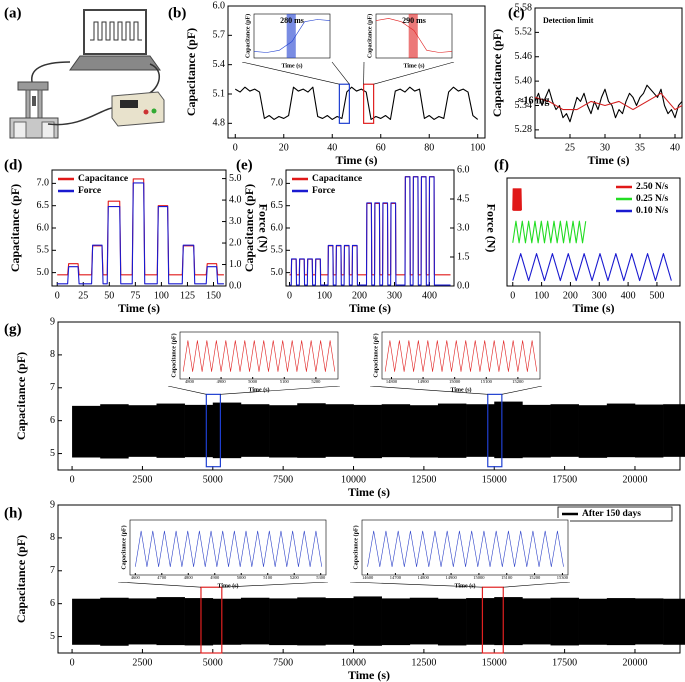 The image size is (685, 682). I want to click on x-tick-label: 40, so click(332, 147).